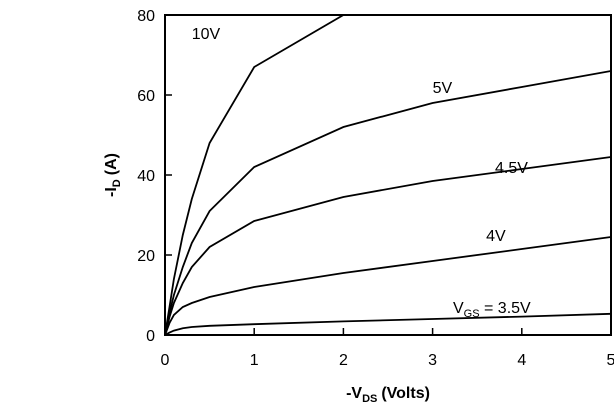 This screenshot has height=414, width=614. Describe the element at coordinates (206, 34) in the screenshot. I see `series-label: 10V` at that location.